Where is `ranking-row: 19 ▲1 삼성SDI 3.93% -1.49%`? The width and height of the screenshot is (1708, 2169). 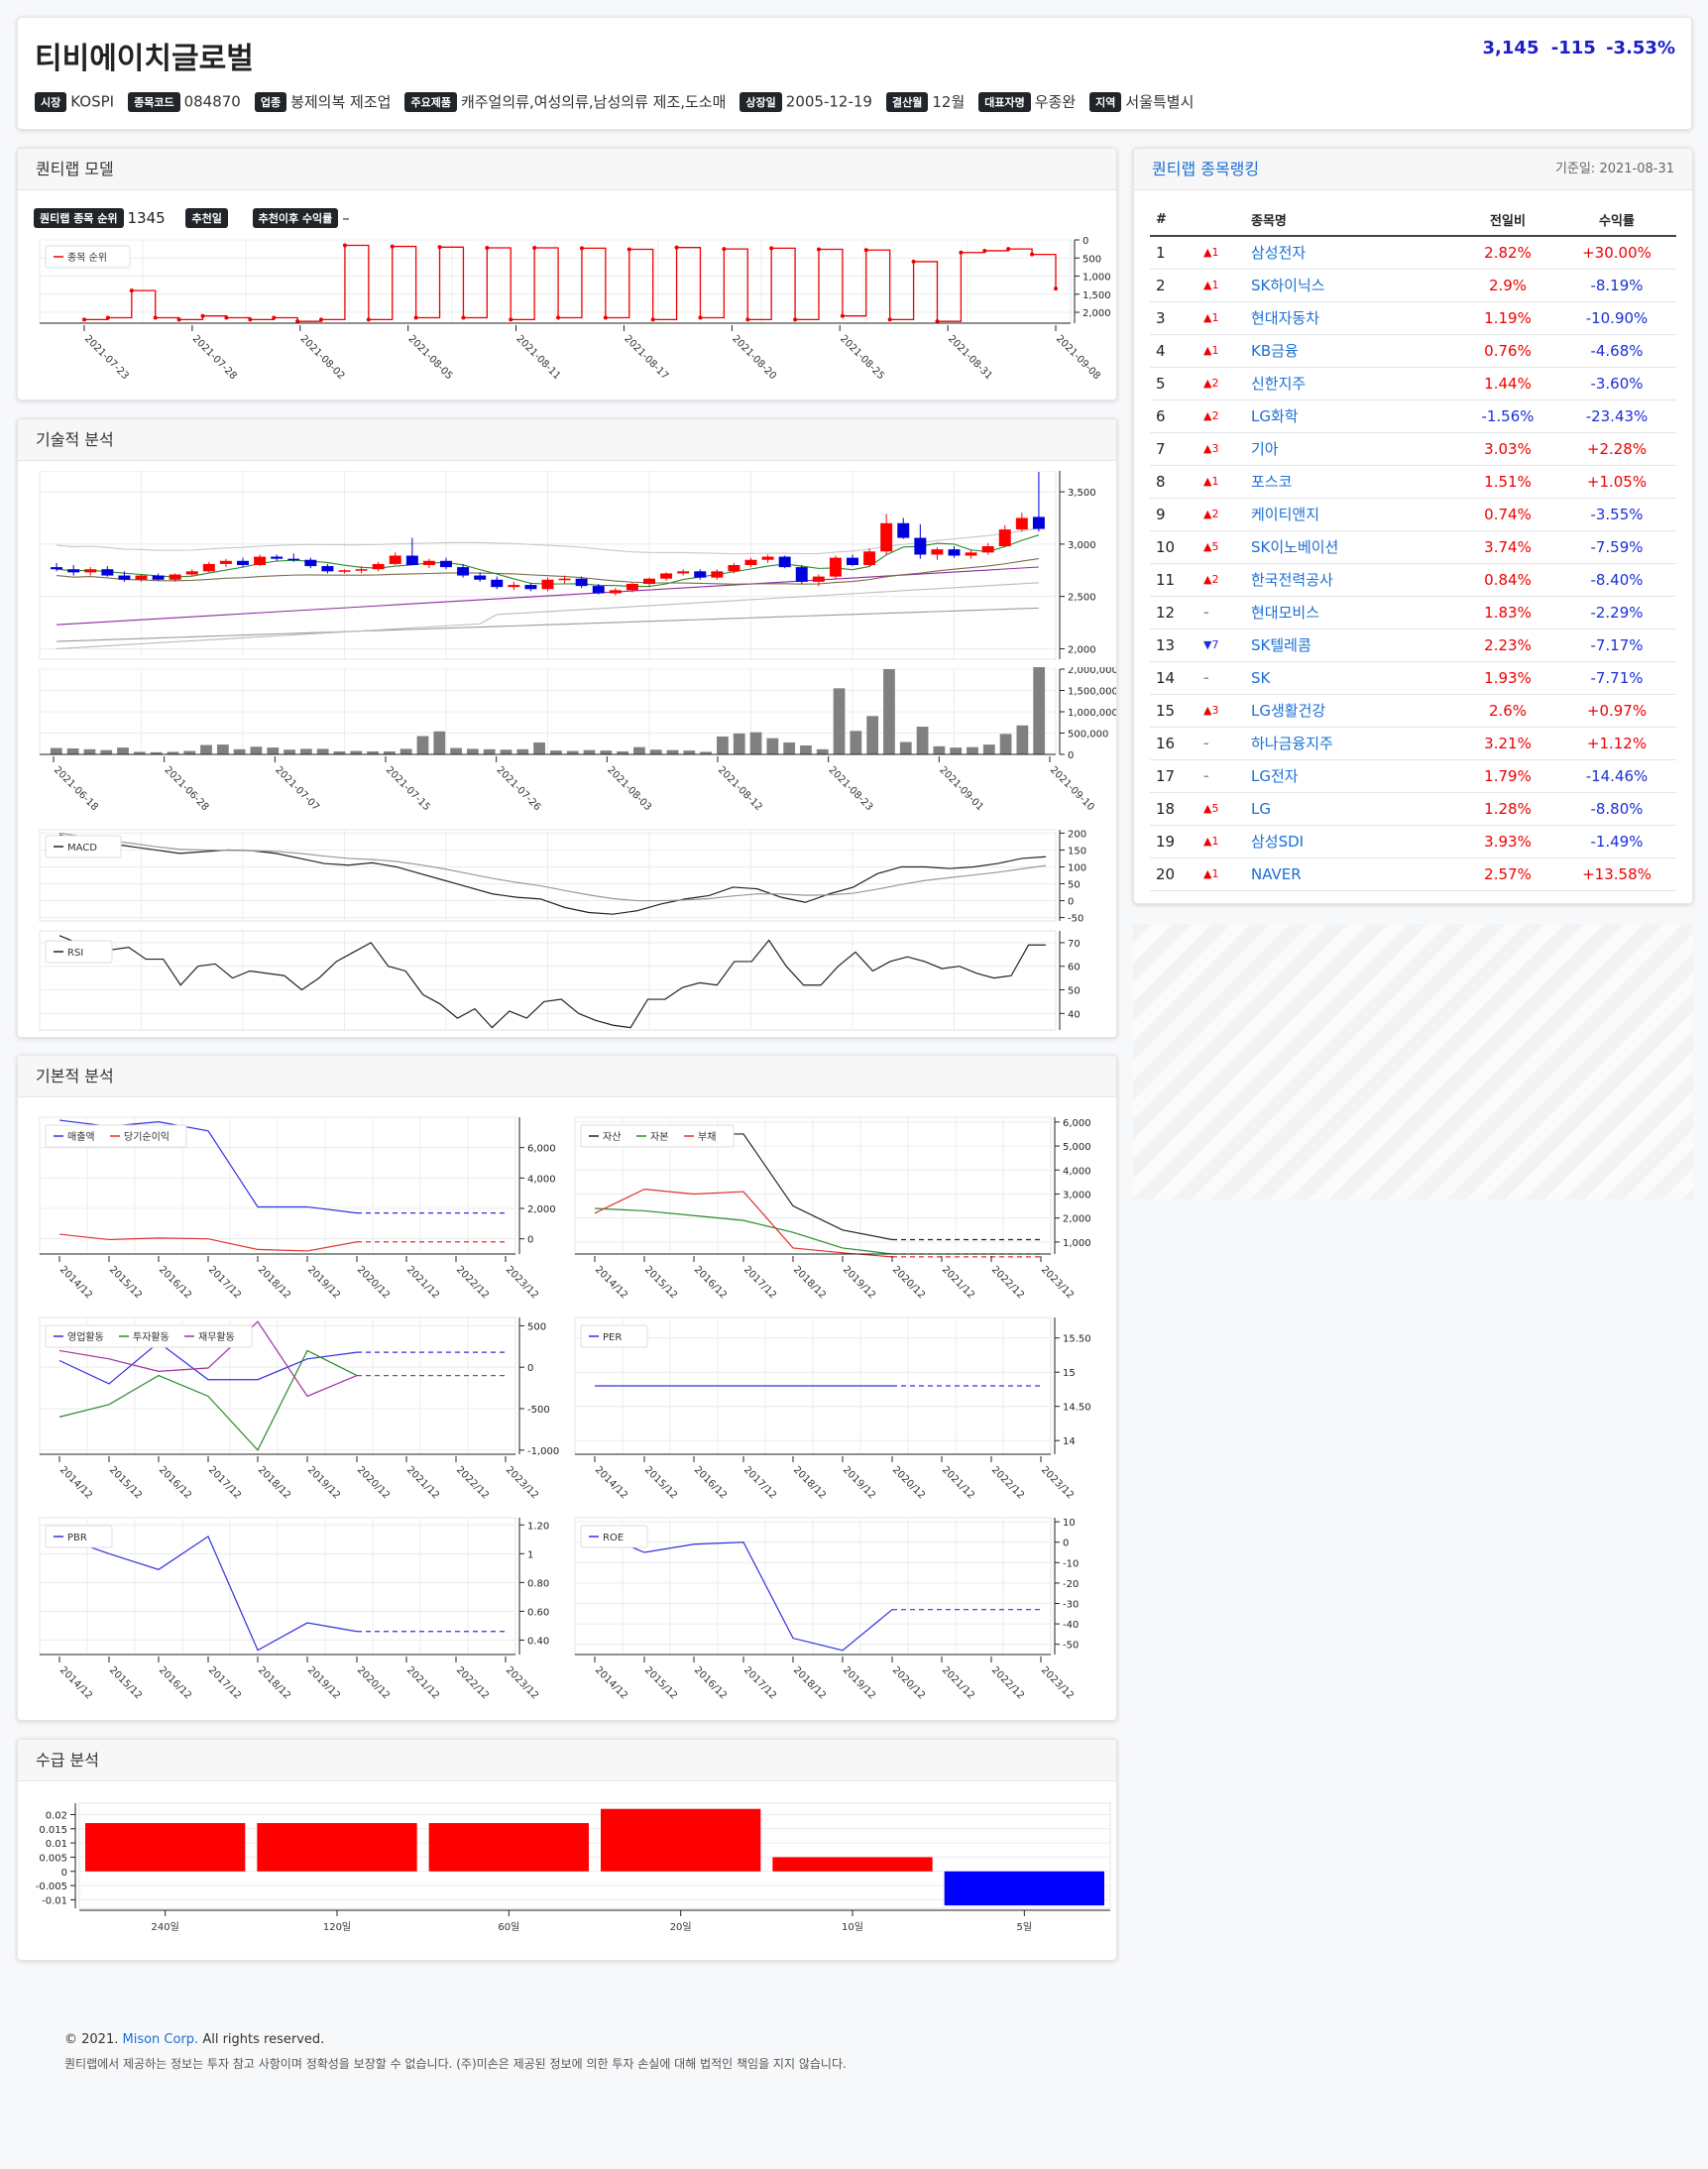
ranking-row: 19 ▲1 삼성SDI 3.93% -1.49% is located at coordinates (1413, 841).